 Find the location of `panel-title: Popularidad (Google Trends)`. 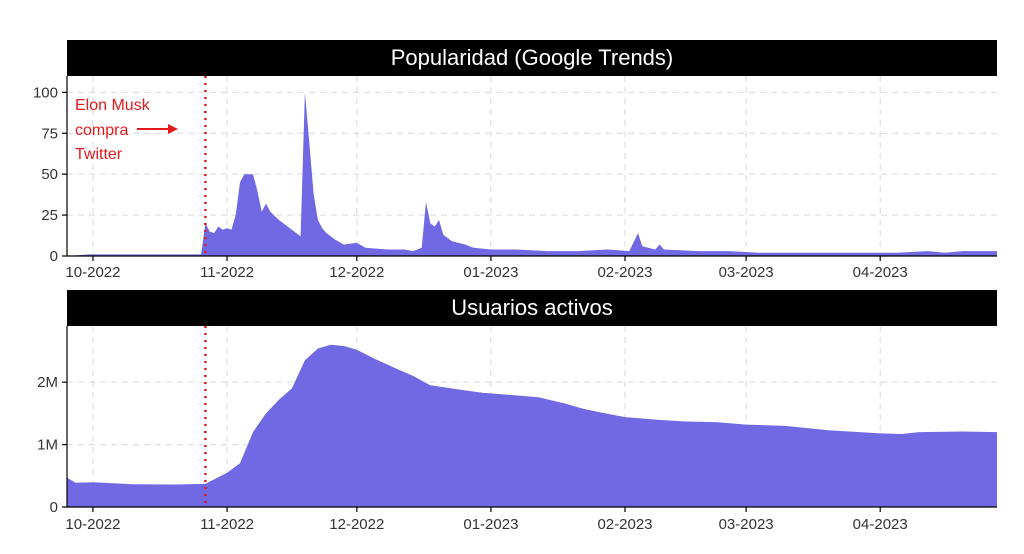

panel-title: Popularidad (Google Trends) is located at coordinates (532, 57).